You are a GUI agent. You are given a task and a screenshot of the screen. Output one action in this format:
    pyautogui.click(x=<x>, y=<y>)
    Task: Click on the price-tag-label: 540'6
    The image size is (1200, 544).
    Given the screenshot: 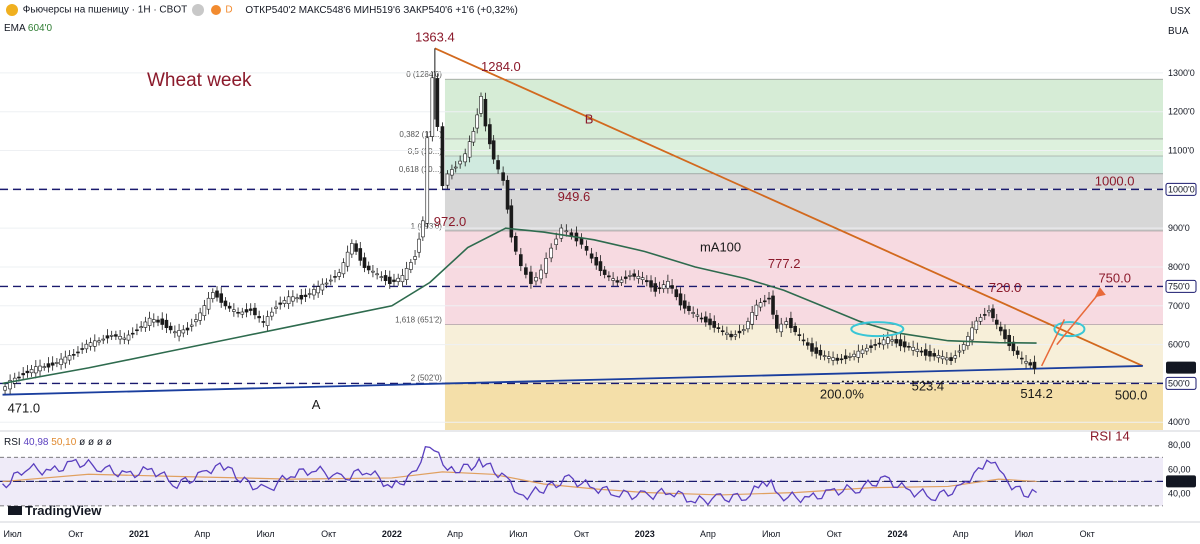 What is the action you would take?
    pyautogui.click(x=1179, y=368)
    